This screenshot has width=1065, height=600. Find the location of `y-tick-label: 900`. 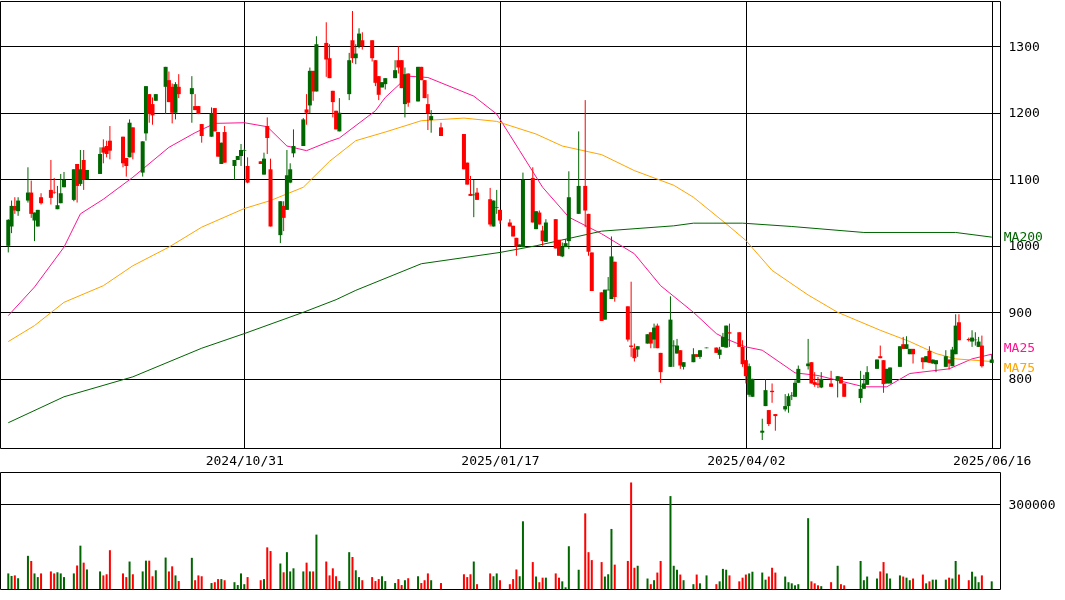

y-tick-label: 900 is located at coordinates (1020, 312).